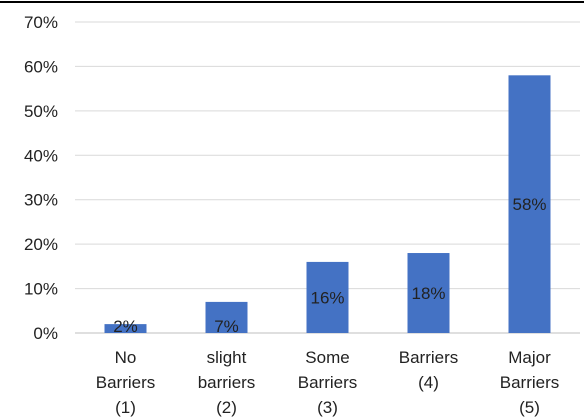 Image resolution: width=584 pixels, height=418 pixels. I want to click on x-tick-label: (3), so click(327, 407).